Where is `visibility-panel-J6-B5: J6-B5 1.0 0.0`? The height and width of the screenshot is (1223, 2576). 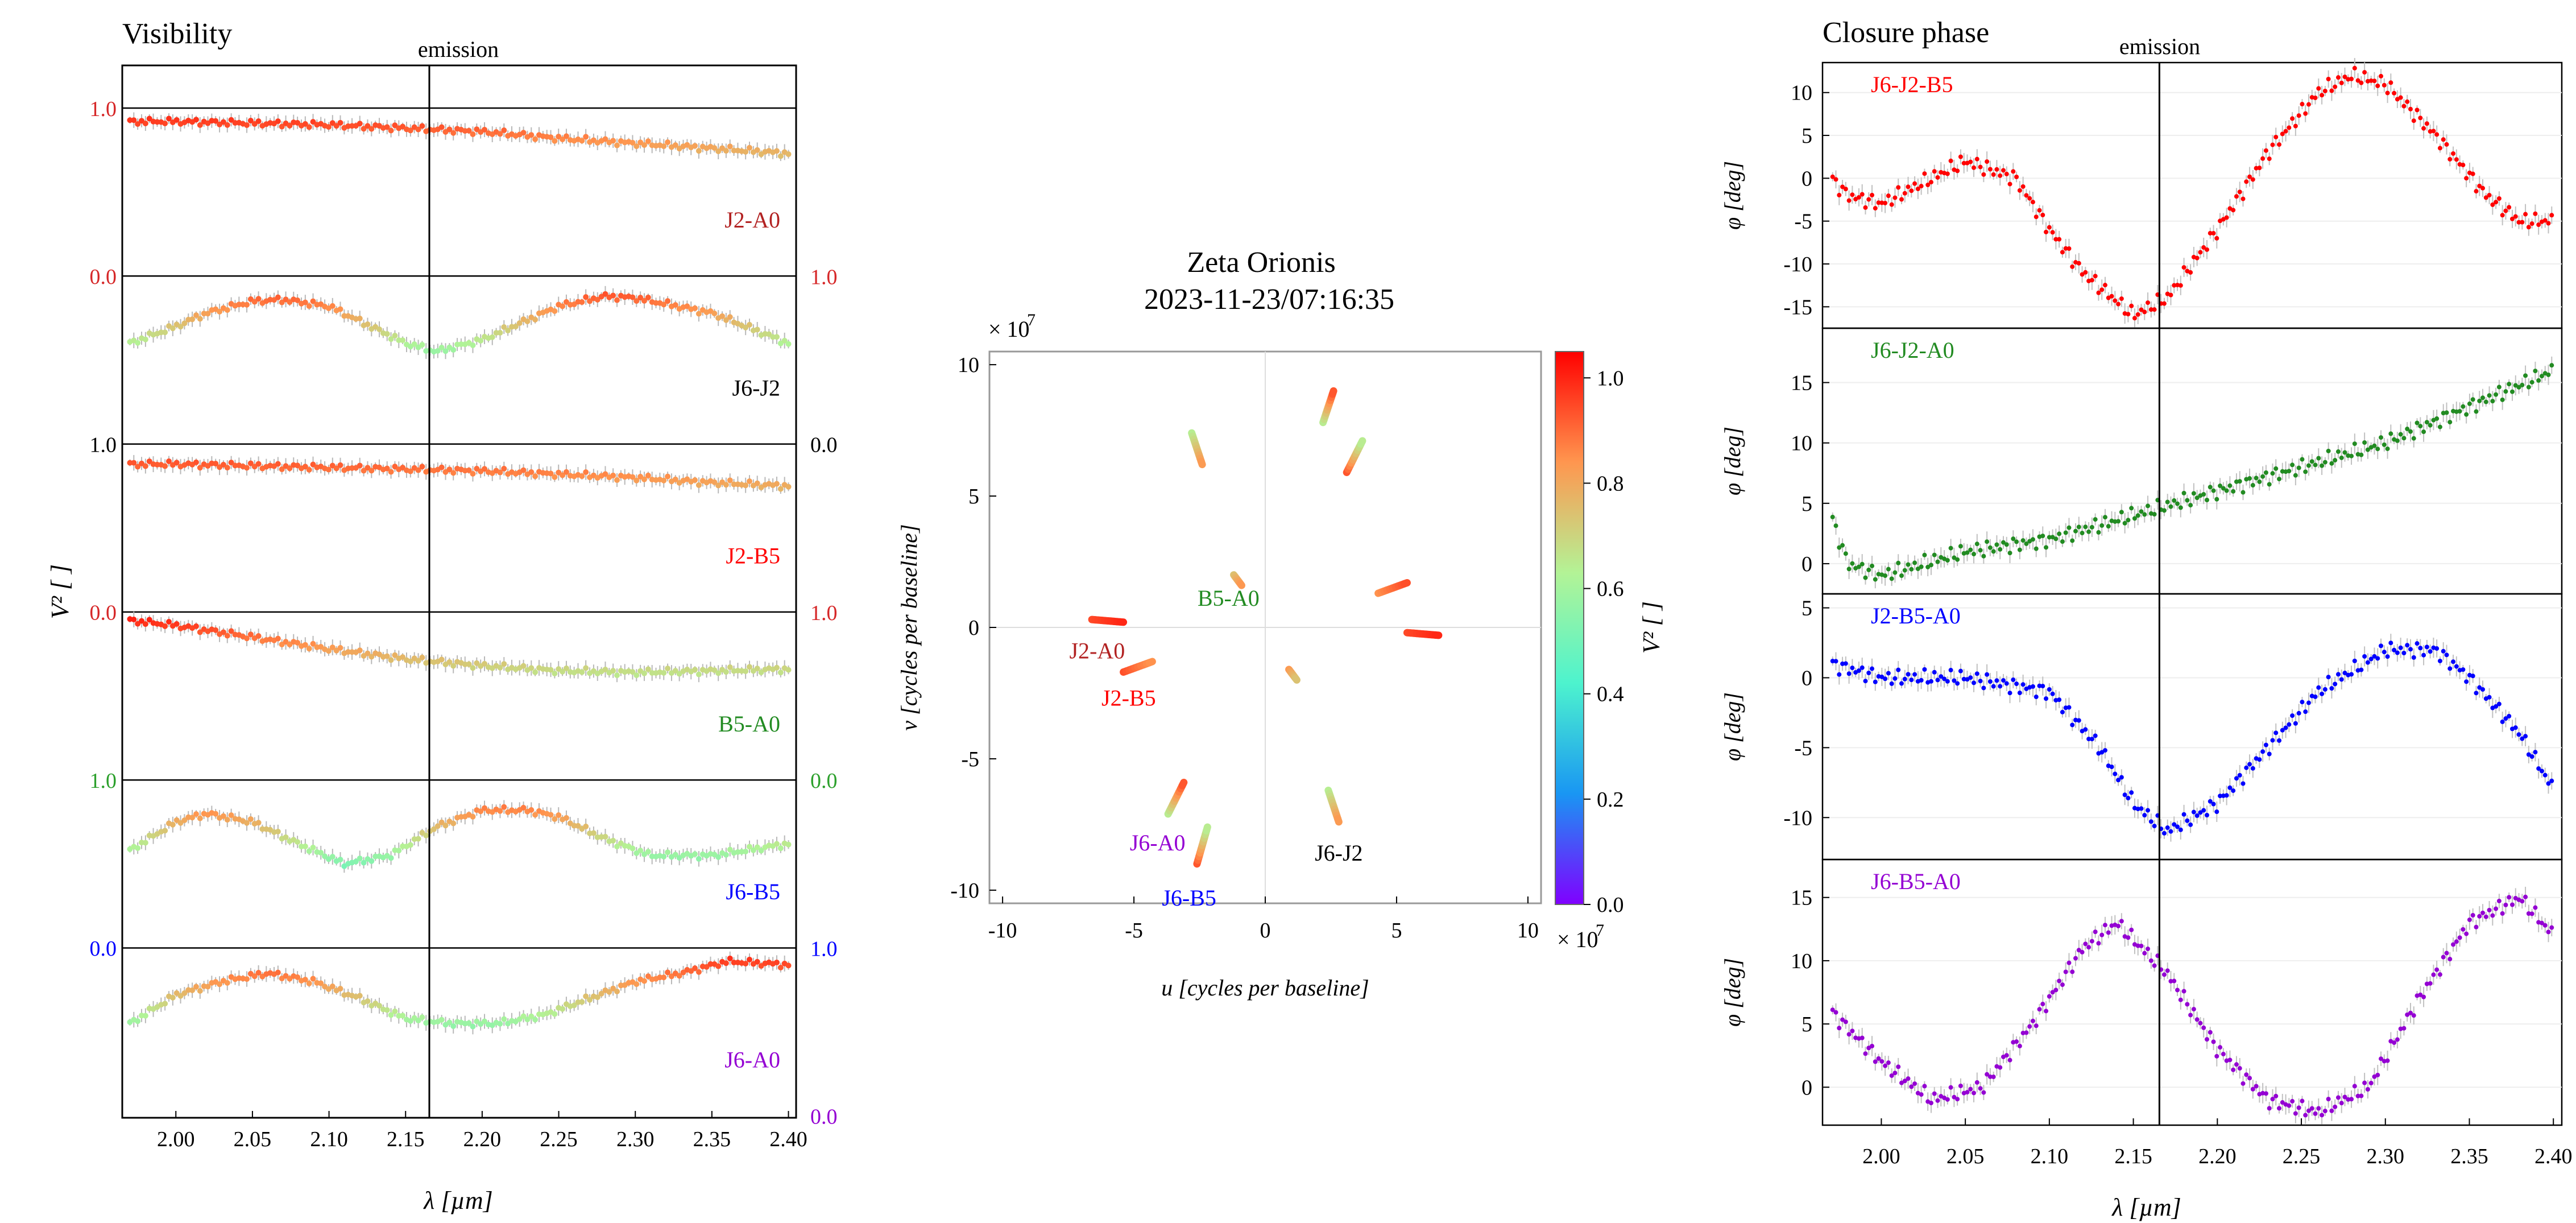
visibility-panel-J6-B5: J6-B5 1.0 0.0 is located at coordinates (443, 865).